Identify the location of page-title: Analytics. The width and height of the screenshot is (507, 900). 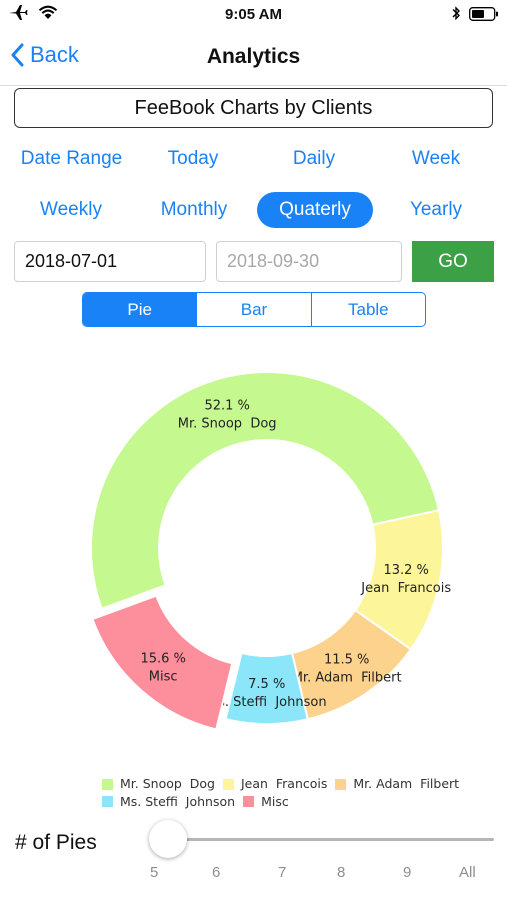
(253, 56).